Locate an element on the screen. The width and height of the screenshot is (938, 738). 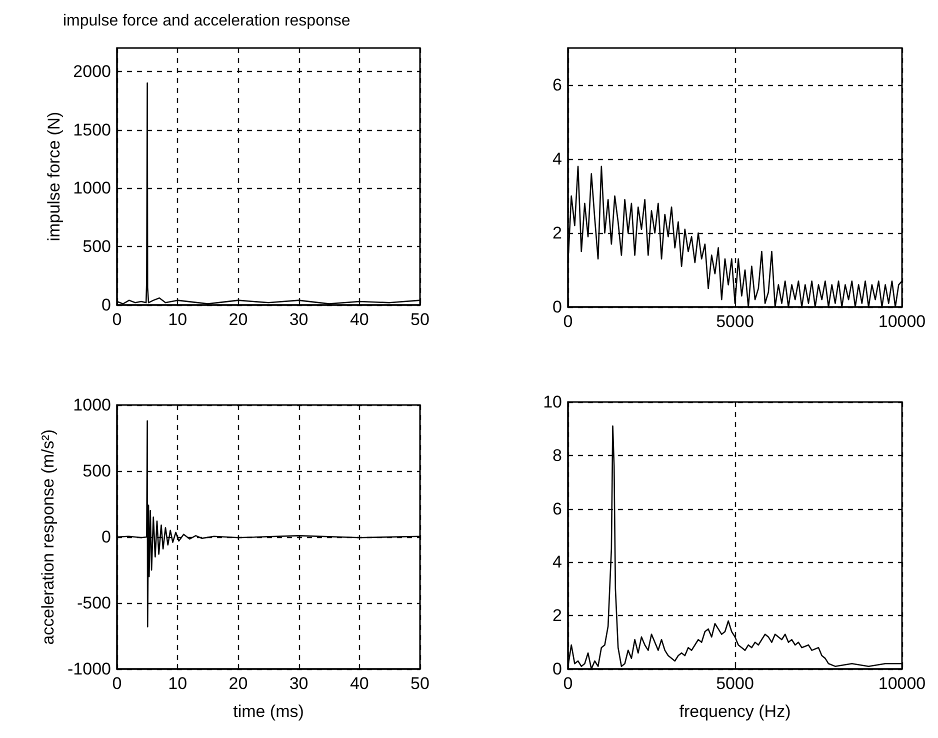
y-tick-label: 1500 is located at coordinates (92, 130).